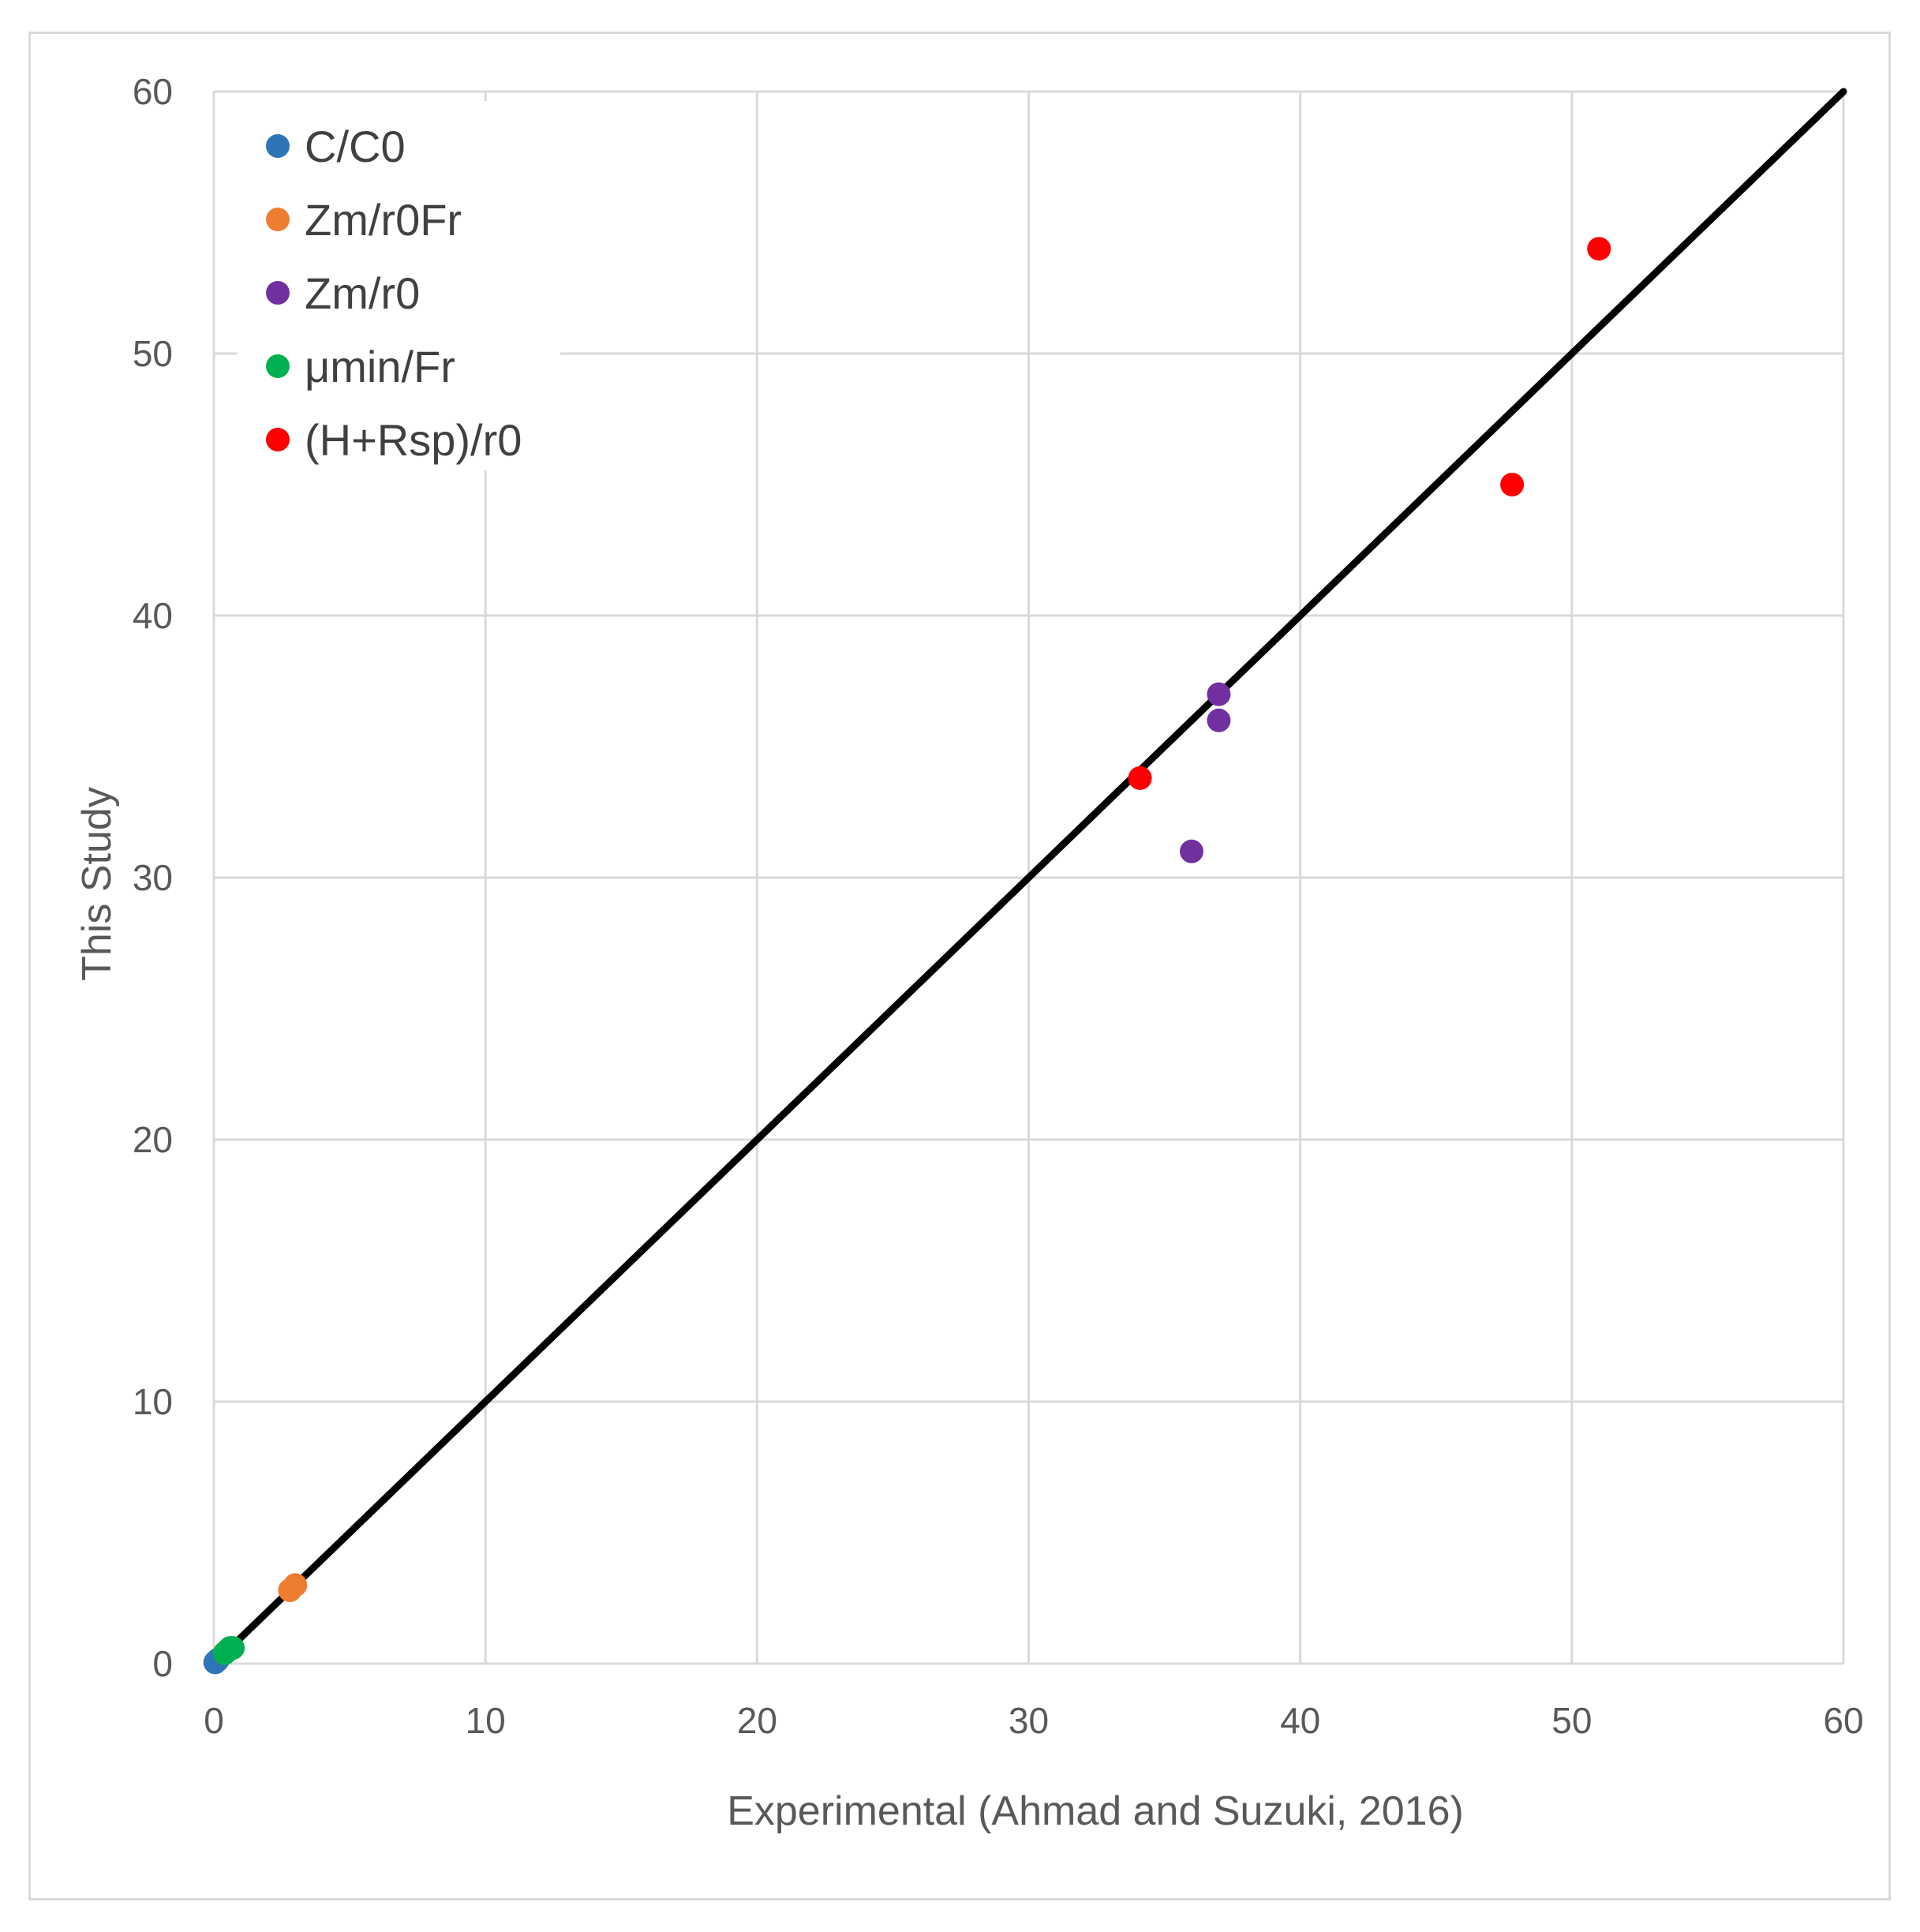  I want to click on legend: C/C0 Zm/r0Fr Zm/r0 μmin/Fr (H+Rsp)/r0, so click(398, 285).